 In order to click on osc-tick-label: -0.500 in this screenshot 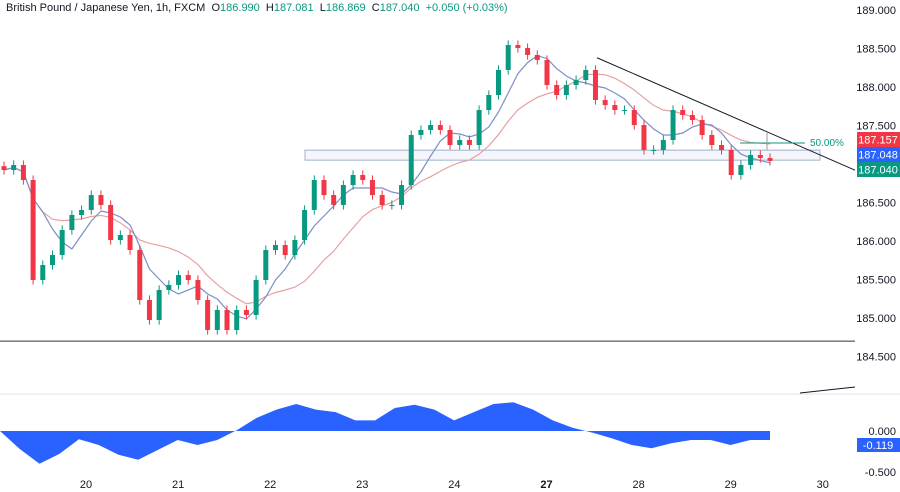, I will do `click(880, 473)`.